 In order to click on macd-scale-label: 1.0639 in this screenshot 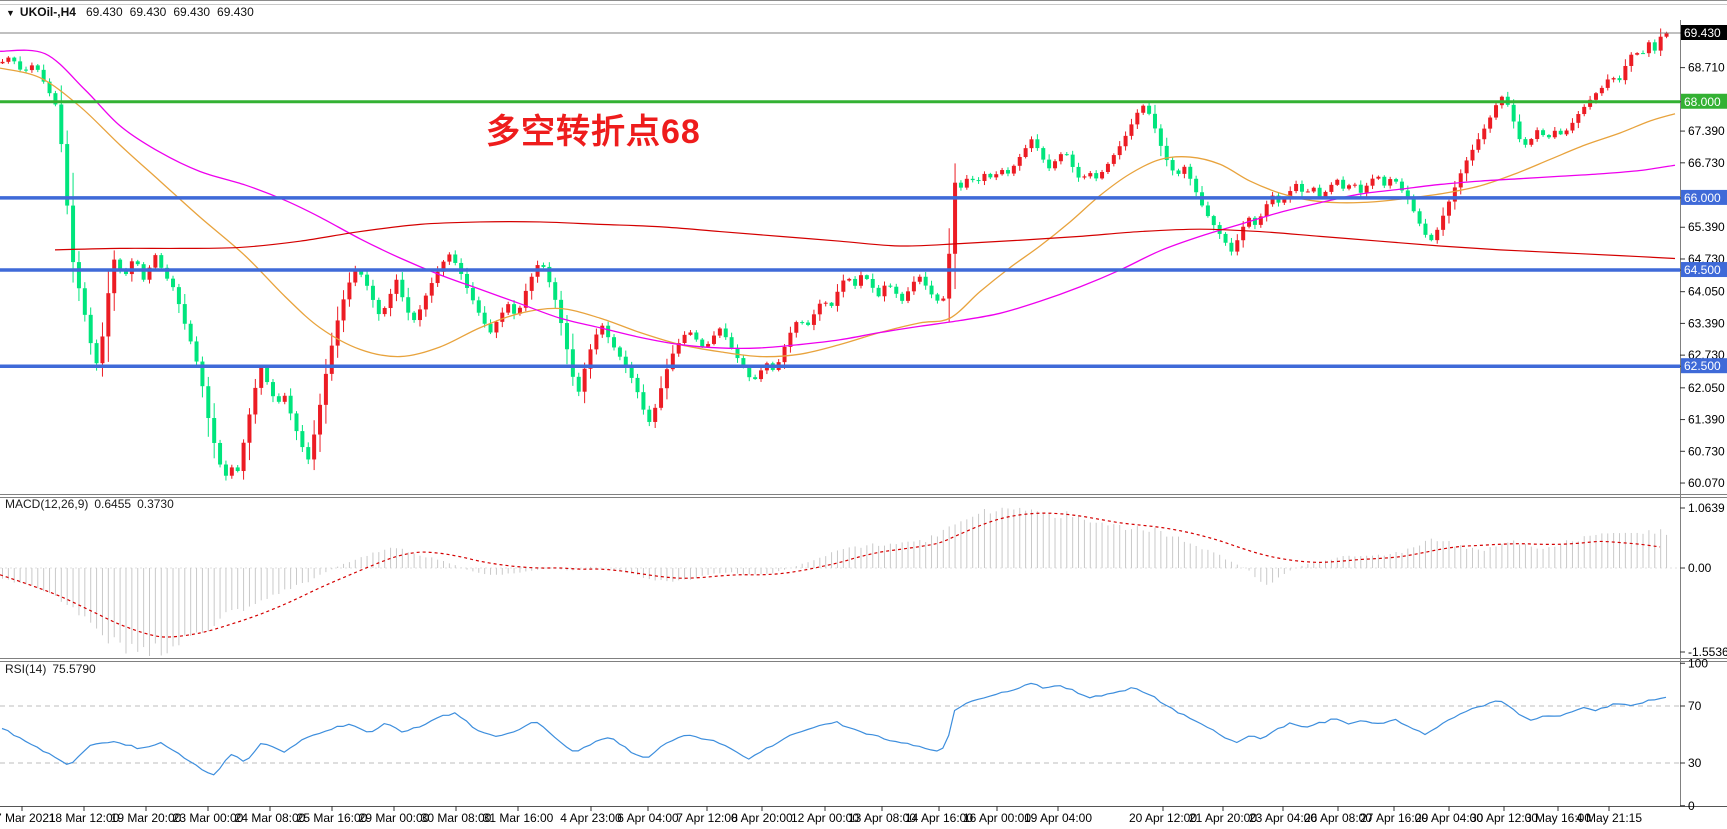, I will do `click(1706, 508)`.